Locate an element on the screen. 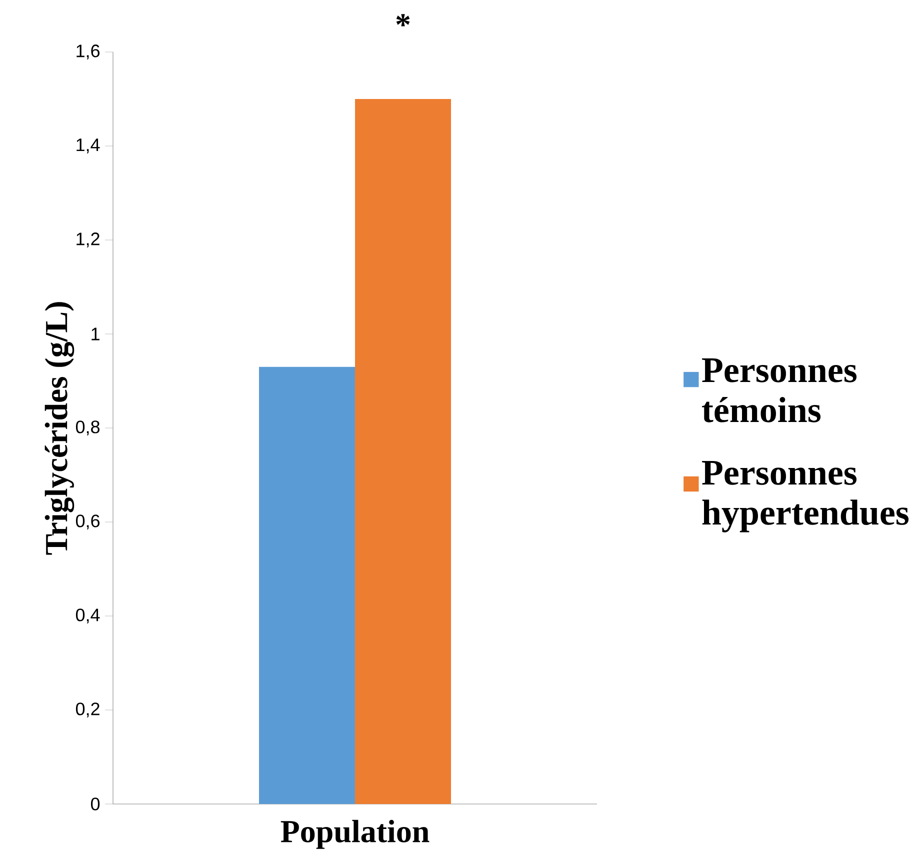  y-tick-label: 0,6 is located at coordinates (88, 522).